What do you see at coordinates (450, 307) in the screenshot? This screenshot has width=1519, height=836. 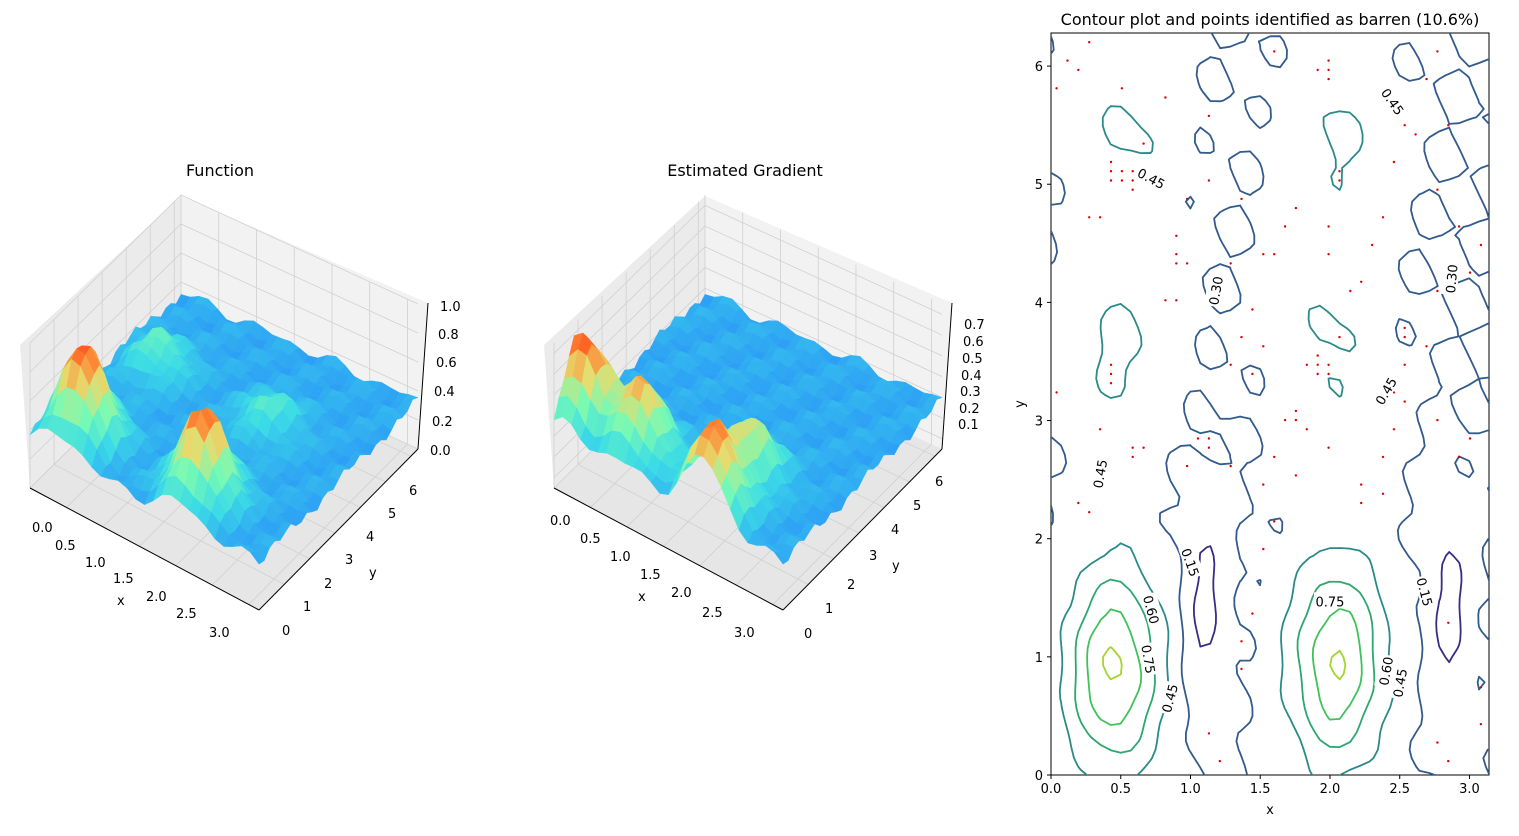 I see `function-z-tick: 1.0` at bounding box center [450, 307].